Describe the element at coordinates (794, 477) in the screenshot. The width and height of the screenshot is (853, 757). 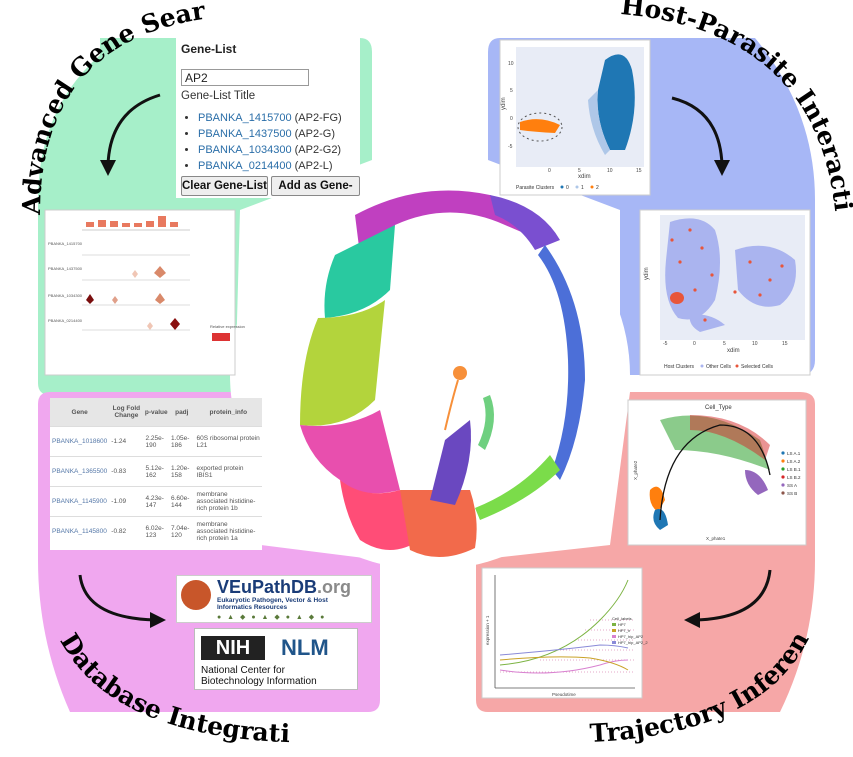
I see `traj-legend-3: LS B.2` at that location.